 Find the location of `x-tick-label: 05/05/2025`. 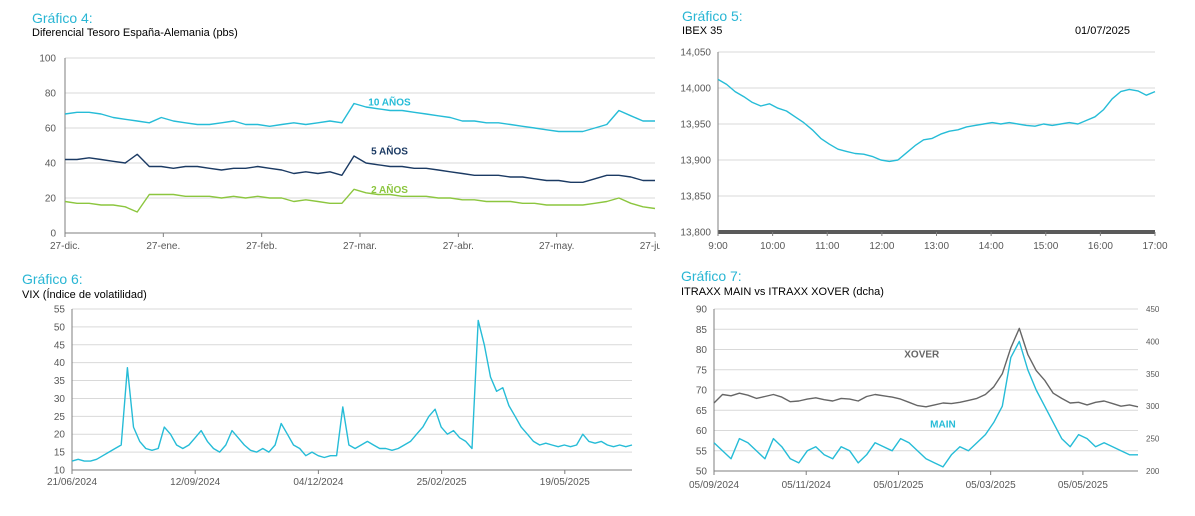

x-tick-label: 05/05/2025 is located at coordinates (1083, 485).